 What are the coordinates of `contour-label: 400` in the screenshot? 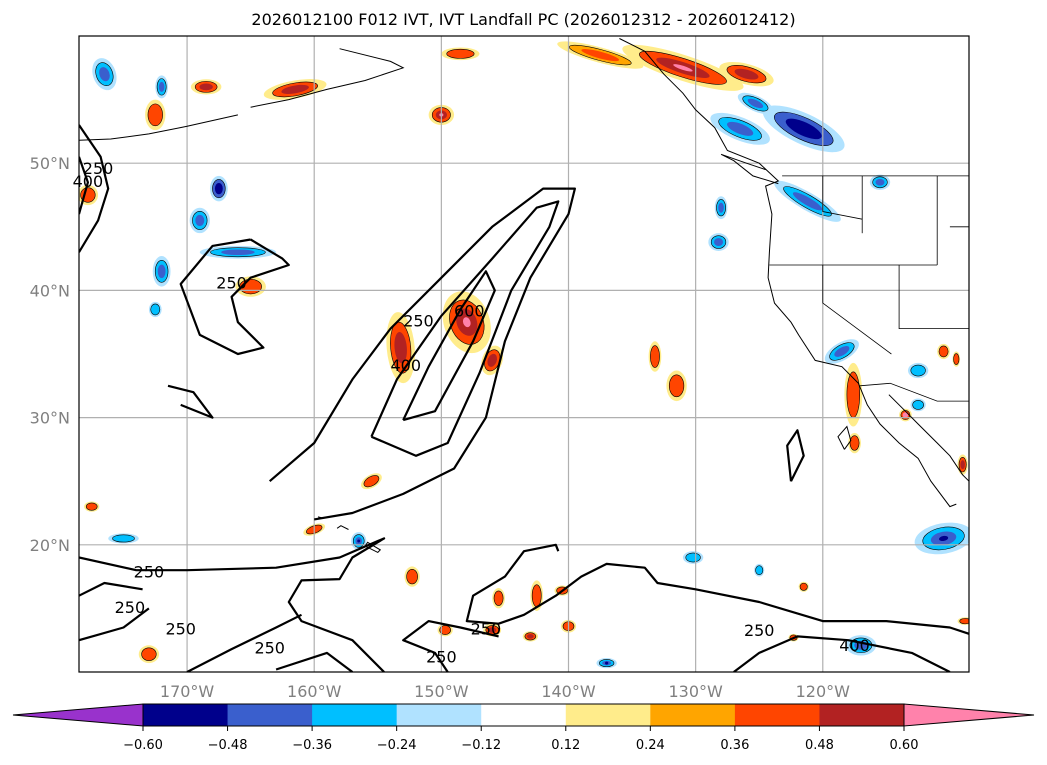 It's located at (405, 365).